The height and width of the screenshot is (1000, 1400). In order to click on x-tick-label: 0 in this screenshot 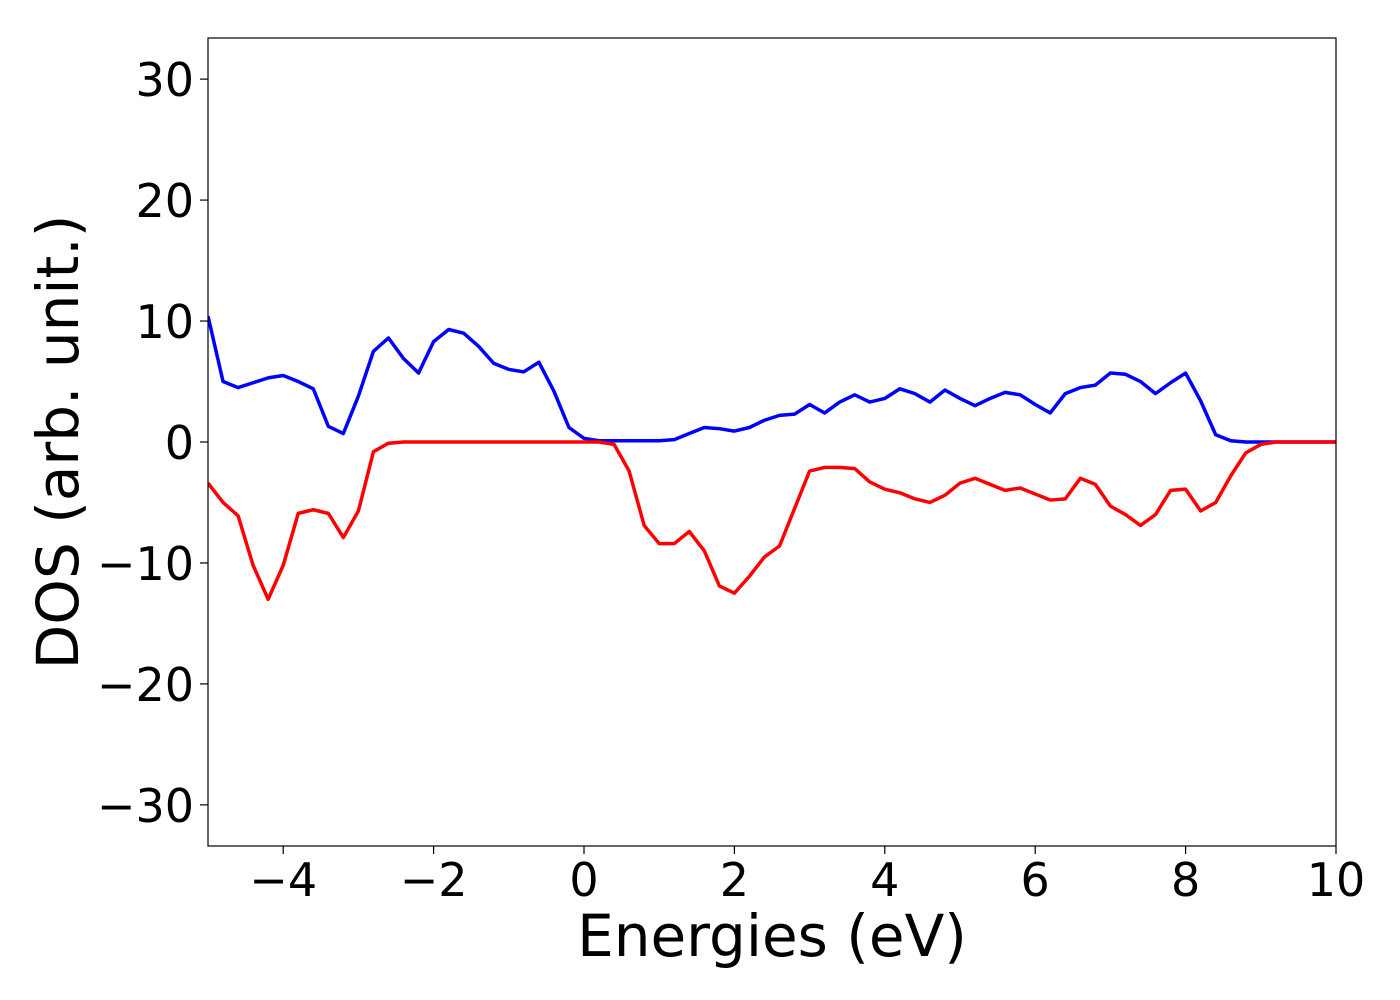, I will do `click(583, 880)`.